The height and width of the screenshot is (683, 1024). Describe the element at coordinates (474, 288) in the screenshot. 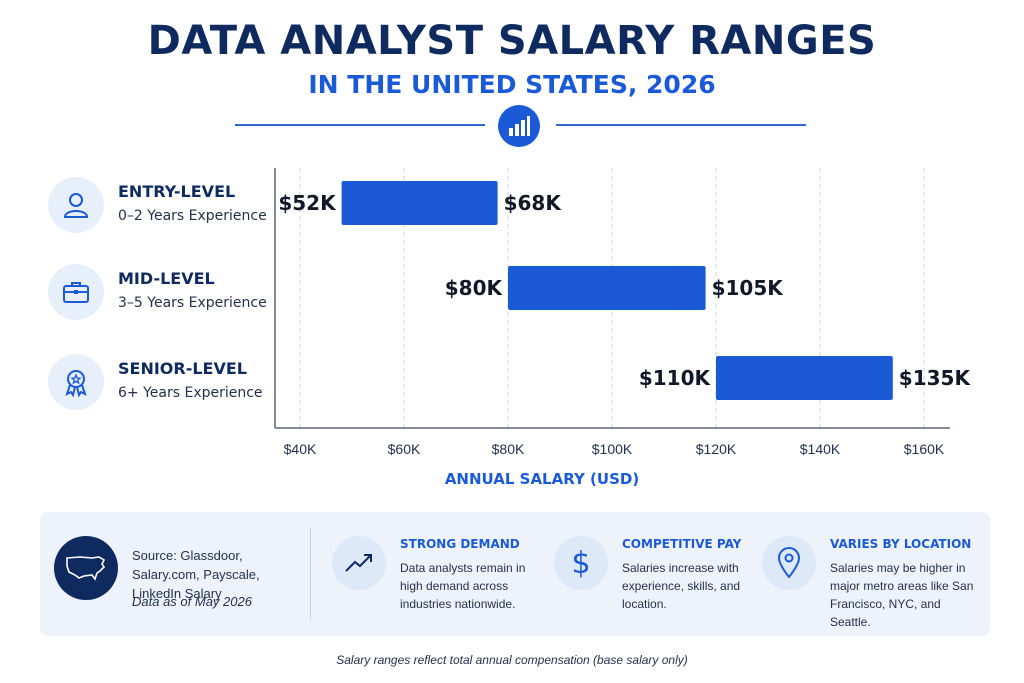

I see `bar-low-label: $80K` at that location.